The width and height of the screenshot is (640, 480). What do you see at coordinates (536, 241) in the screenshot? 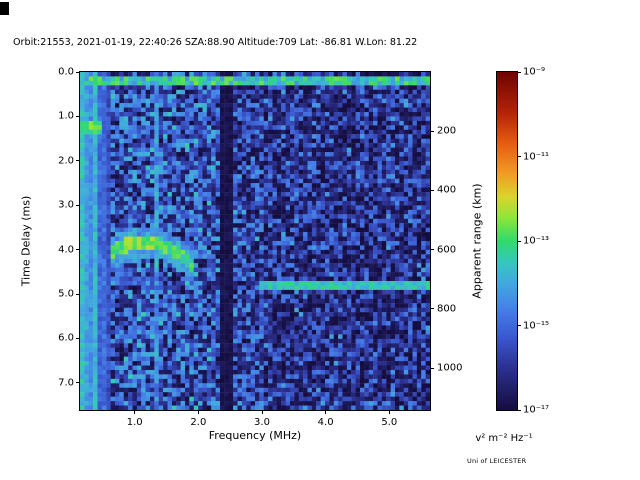
I see `colorbar-tick-label: 10⁻¹³` at bounding box center [536, 241].